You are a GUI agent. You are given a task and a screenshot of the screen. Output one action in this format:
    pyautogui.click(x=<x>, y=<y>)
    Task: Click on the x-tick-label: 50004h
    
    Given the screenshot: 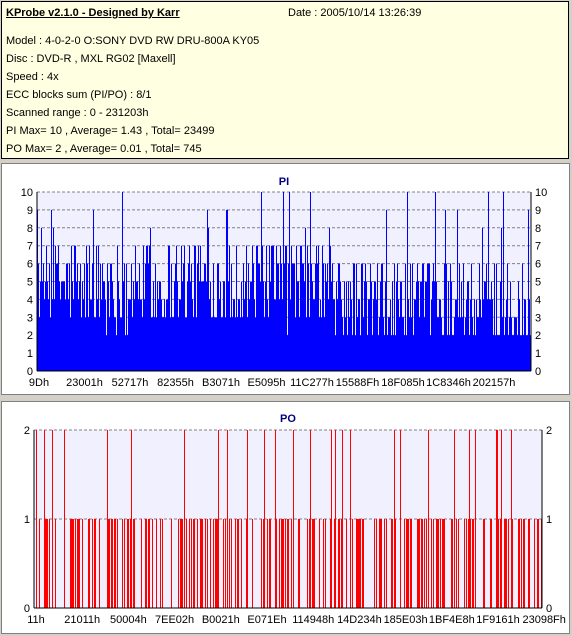 What is the action you would take?
    pyautogui.click(x=128, y=620)
    